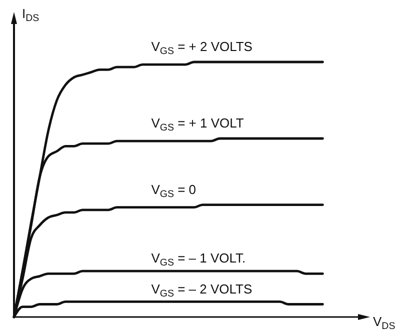  I want to click on series-label: V$_{GS}$ = + 2 VOLTS, so click(202, 48).